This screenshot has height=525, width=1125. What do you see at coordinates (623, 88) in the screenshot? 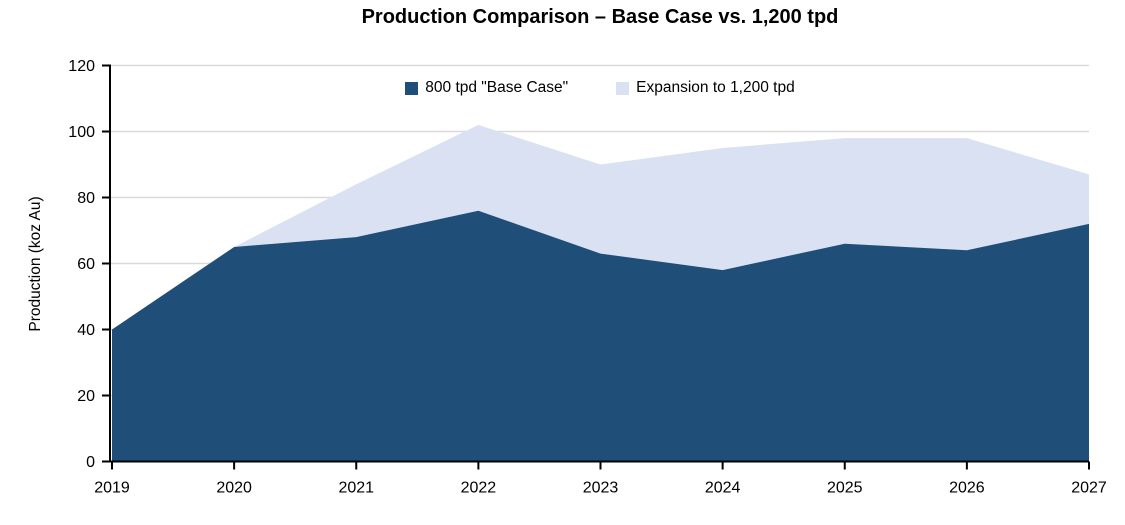
I see `legend-swatch-expansion-icon` at bounding box center [623, 88].